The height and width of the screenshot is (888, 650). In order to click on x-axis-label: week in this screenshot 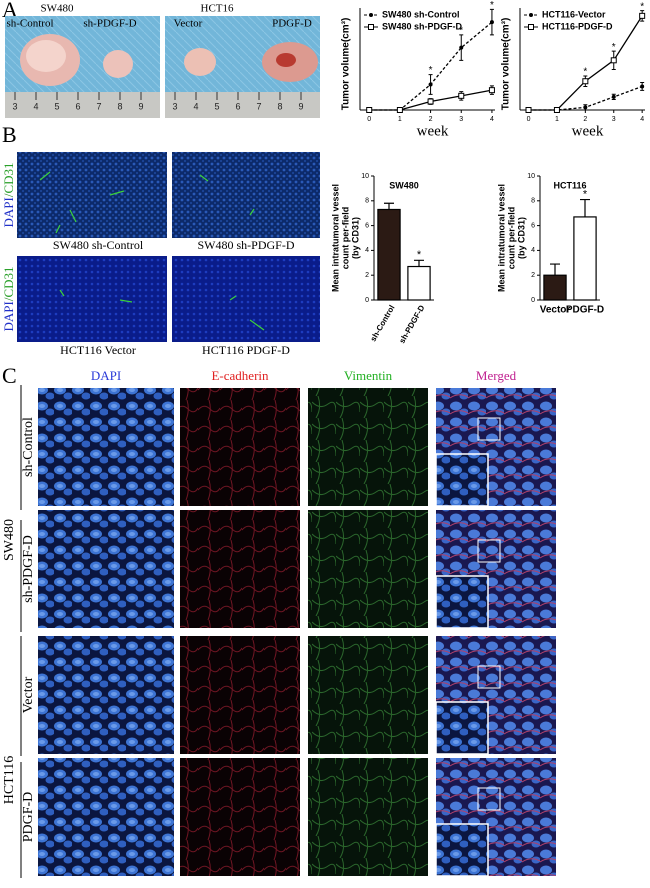, I will do `click(588, 131)`.